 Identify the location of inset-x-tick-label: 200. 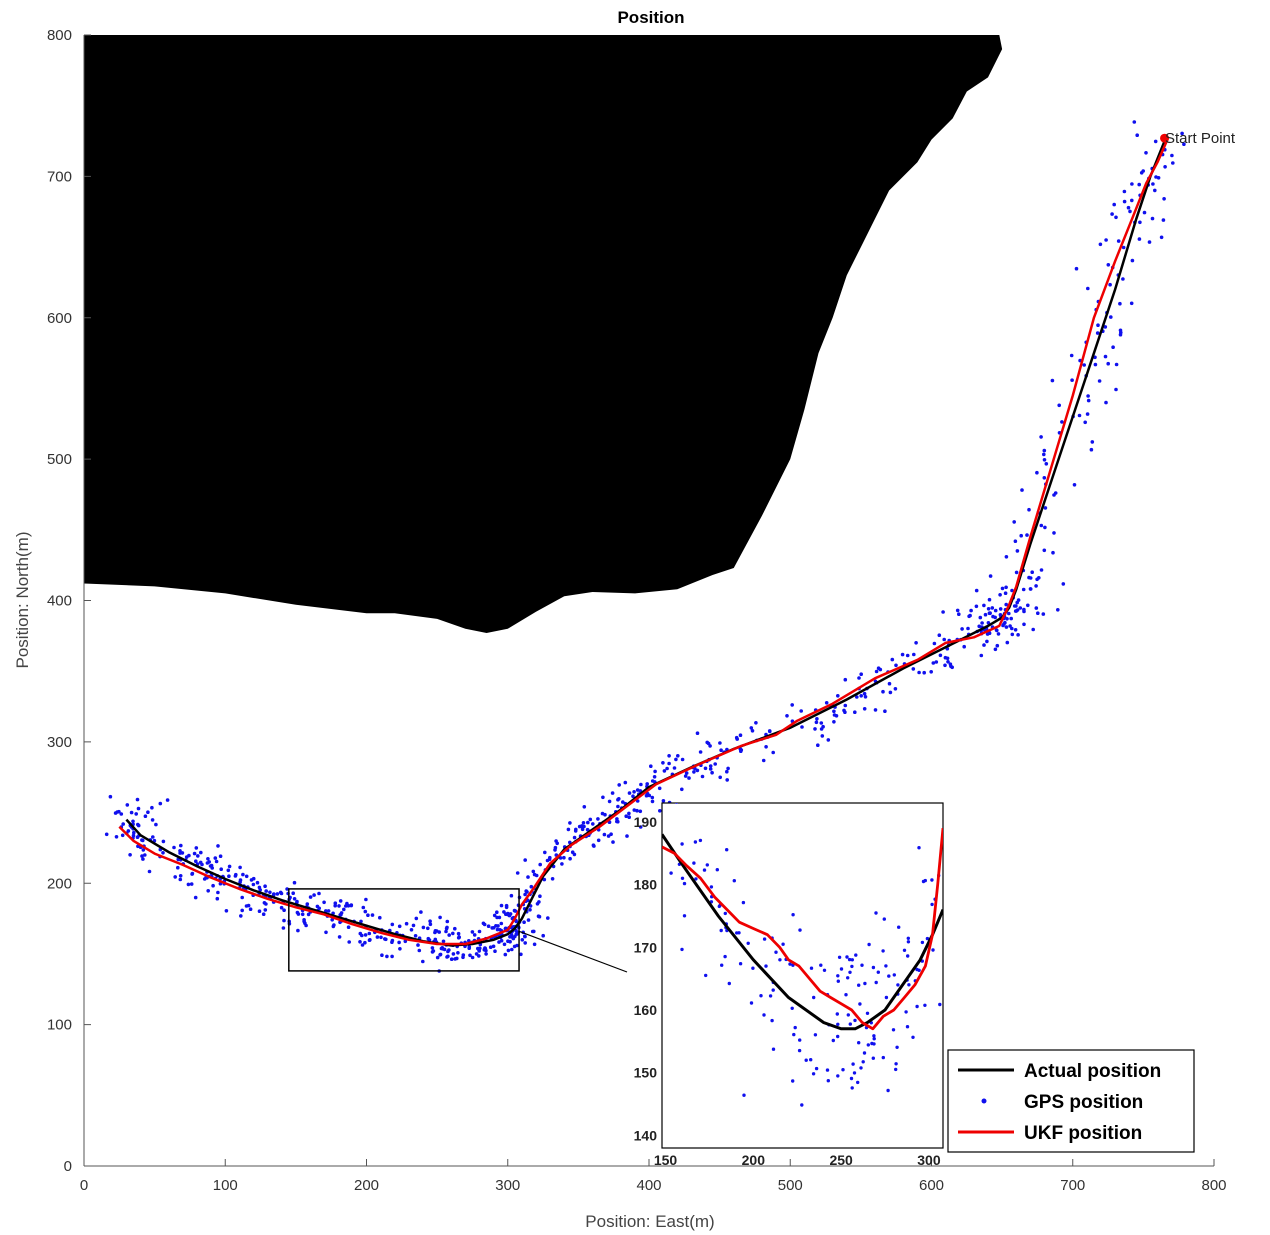
(754, 1160).